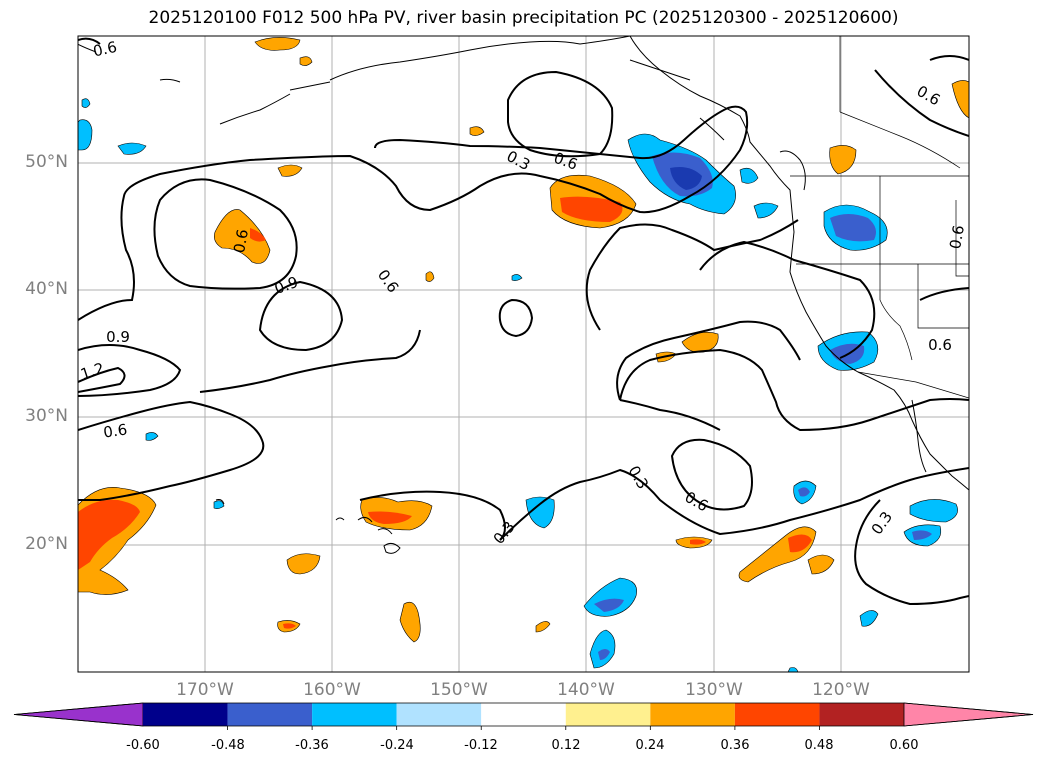 The image size is (1047, 765). What do you see at coordinates (332, 690) in the screenshot?
I see `lon-label: 160°W` at bounding box center [332, 690].